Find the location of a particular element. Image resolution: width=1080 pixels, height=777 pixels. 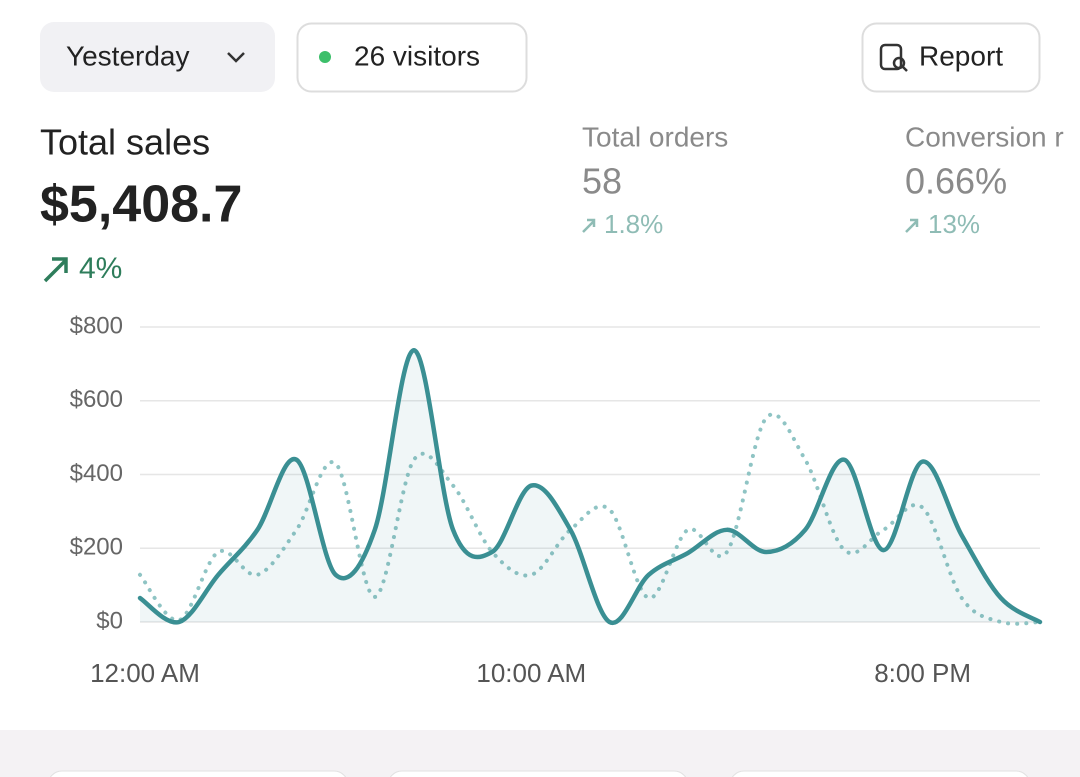

chevron is located at coordinates (236, 57).